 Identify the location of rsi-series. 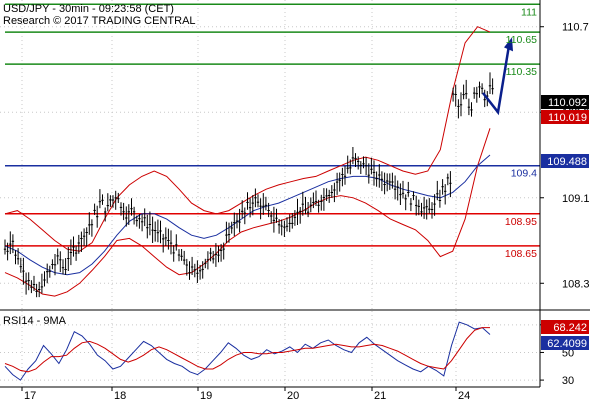
(247, 351).